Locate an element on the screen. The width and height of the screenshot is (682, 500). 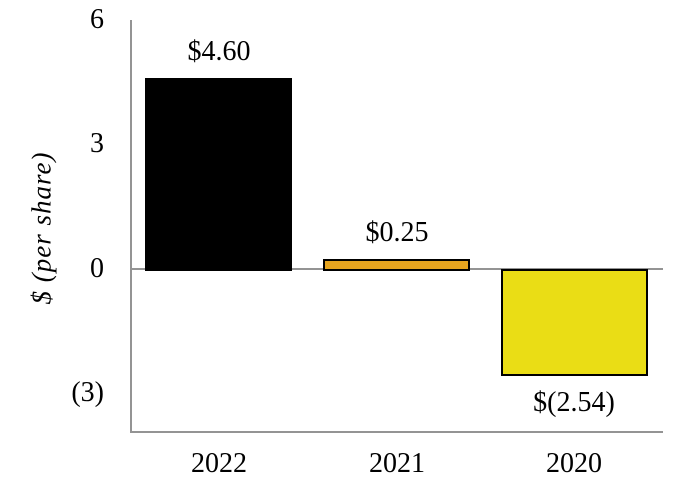
bar-2020 is located at coordinates (574, 322).